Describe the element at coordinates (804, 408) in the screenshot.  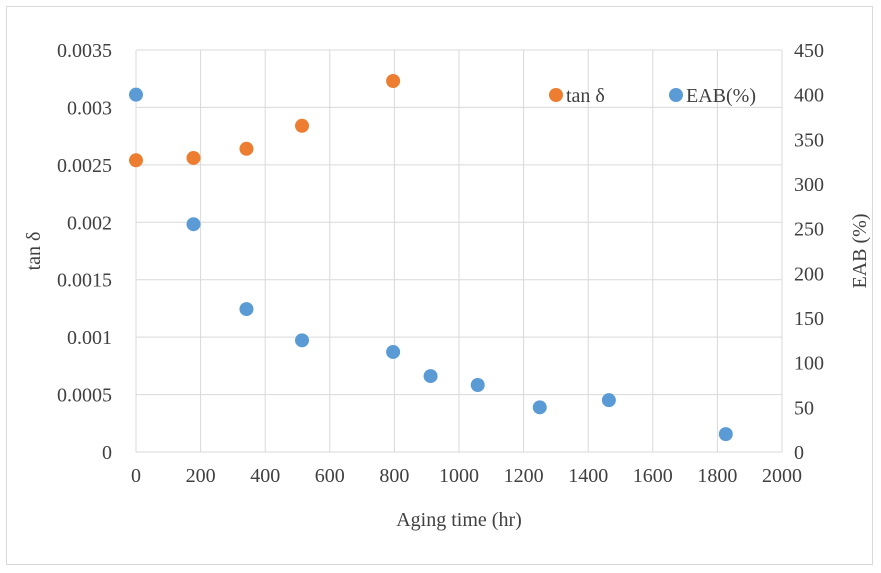
I see `y-right-tick-label: 50` at that location.